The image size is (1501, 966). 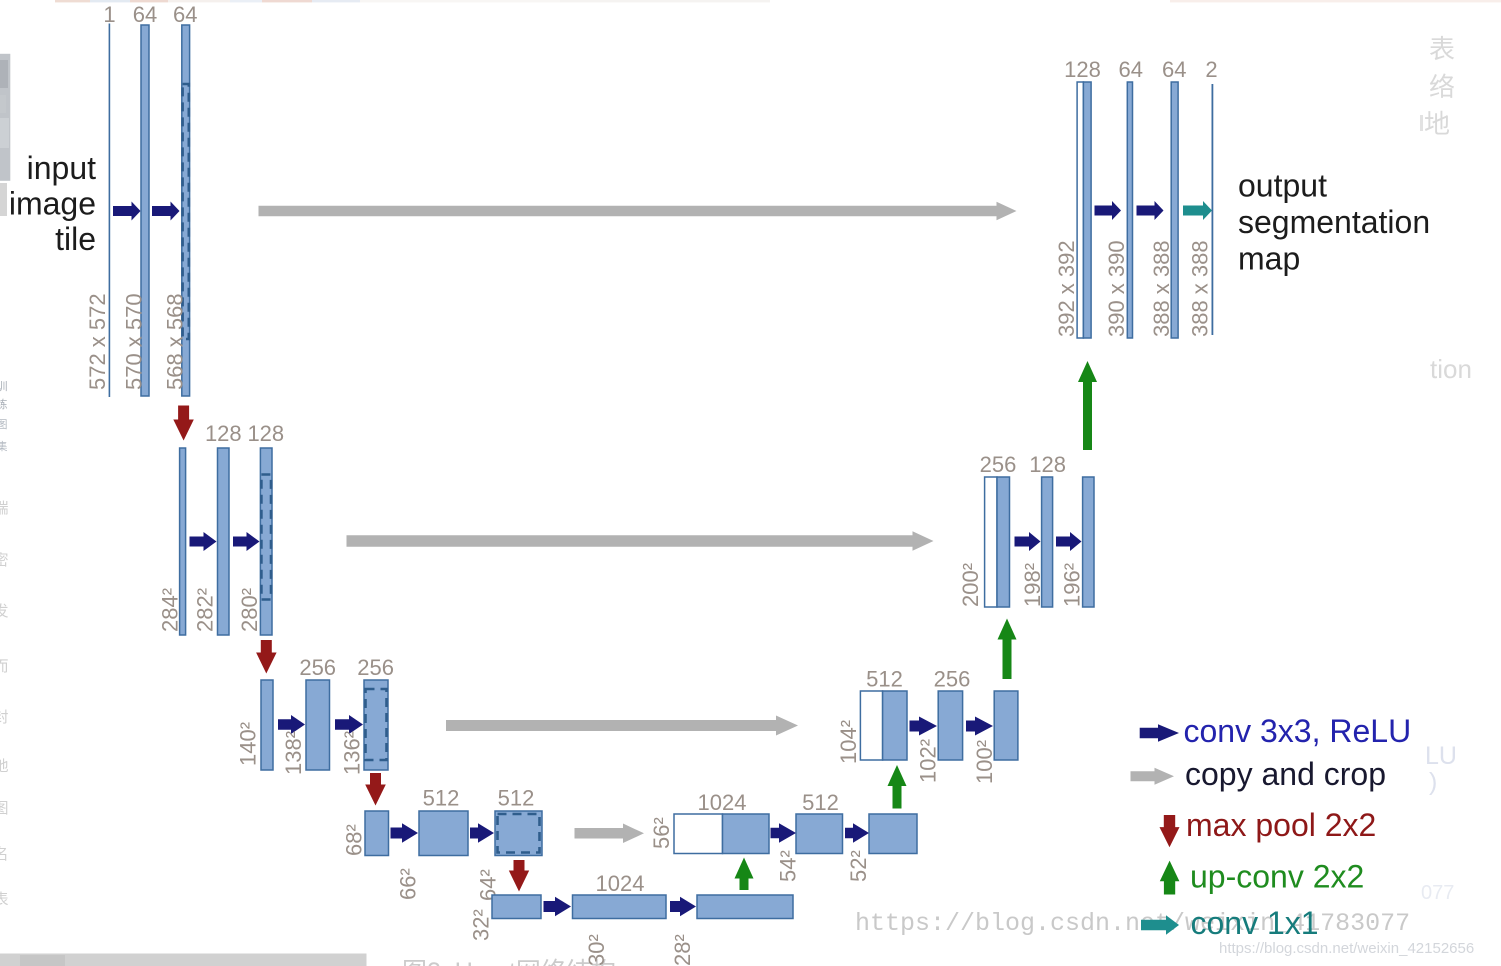 What do you see at coordinates (509, 962) in the screenshot?
I see `svg-text: 图2: U-net网络结构` at bounding box center [509, 962].